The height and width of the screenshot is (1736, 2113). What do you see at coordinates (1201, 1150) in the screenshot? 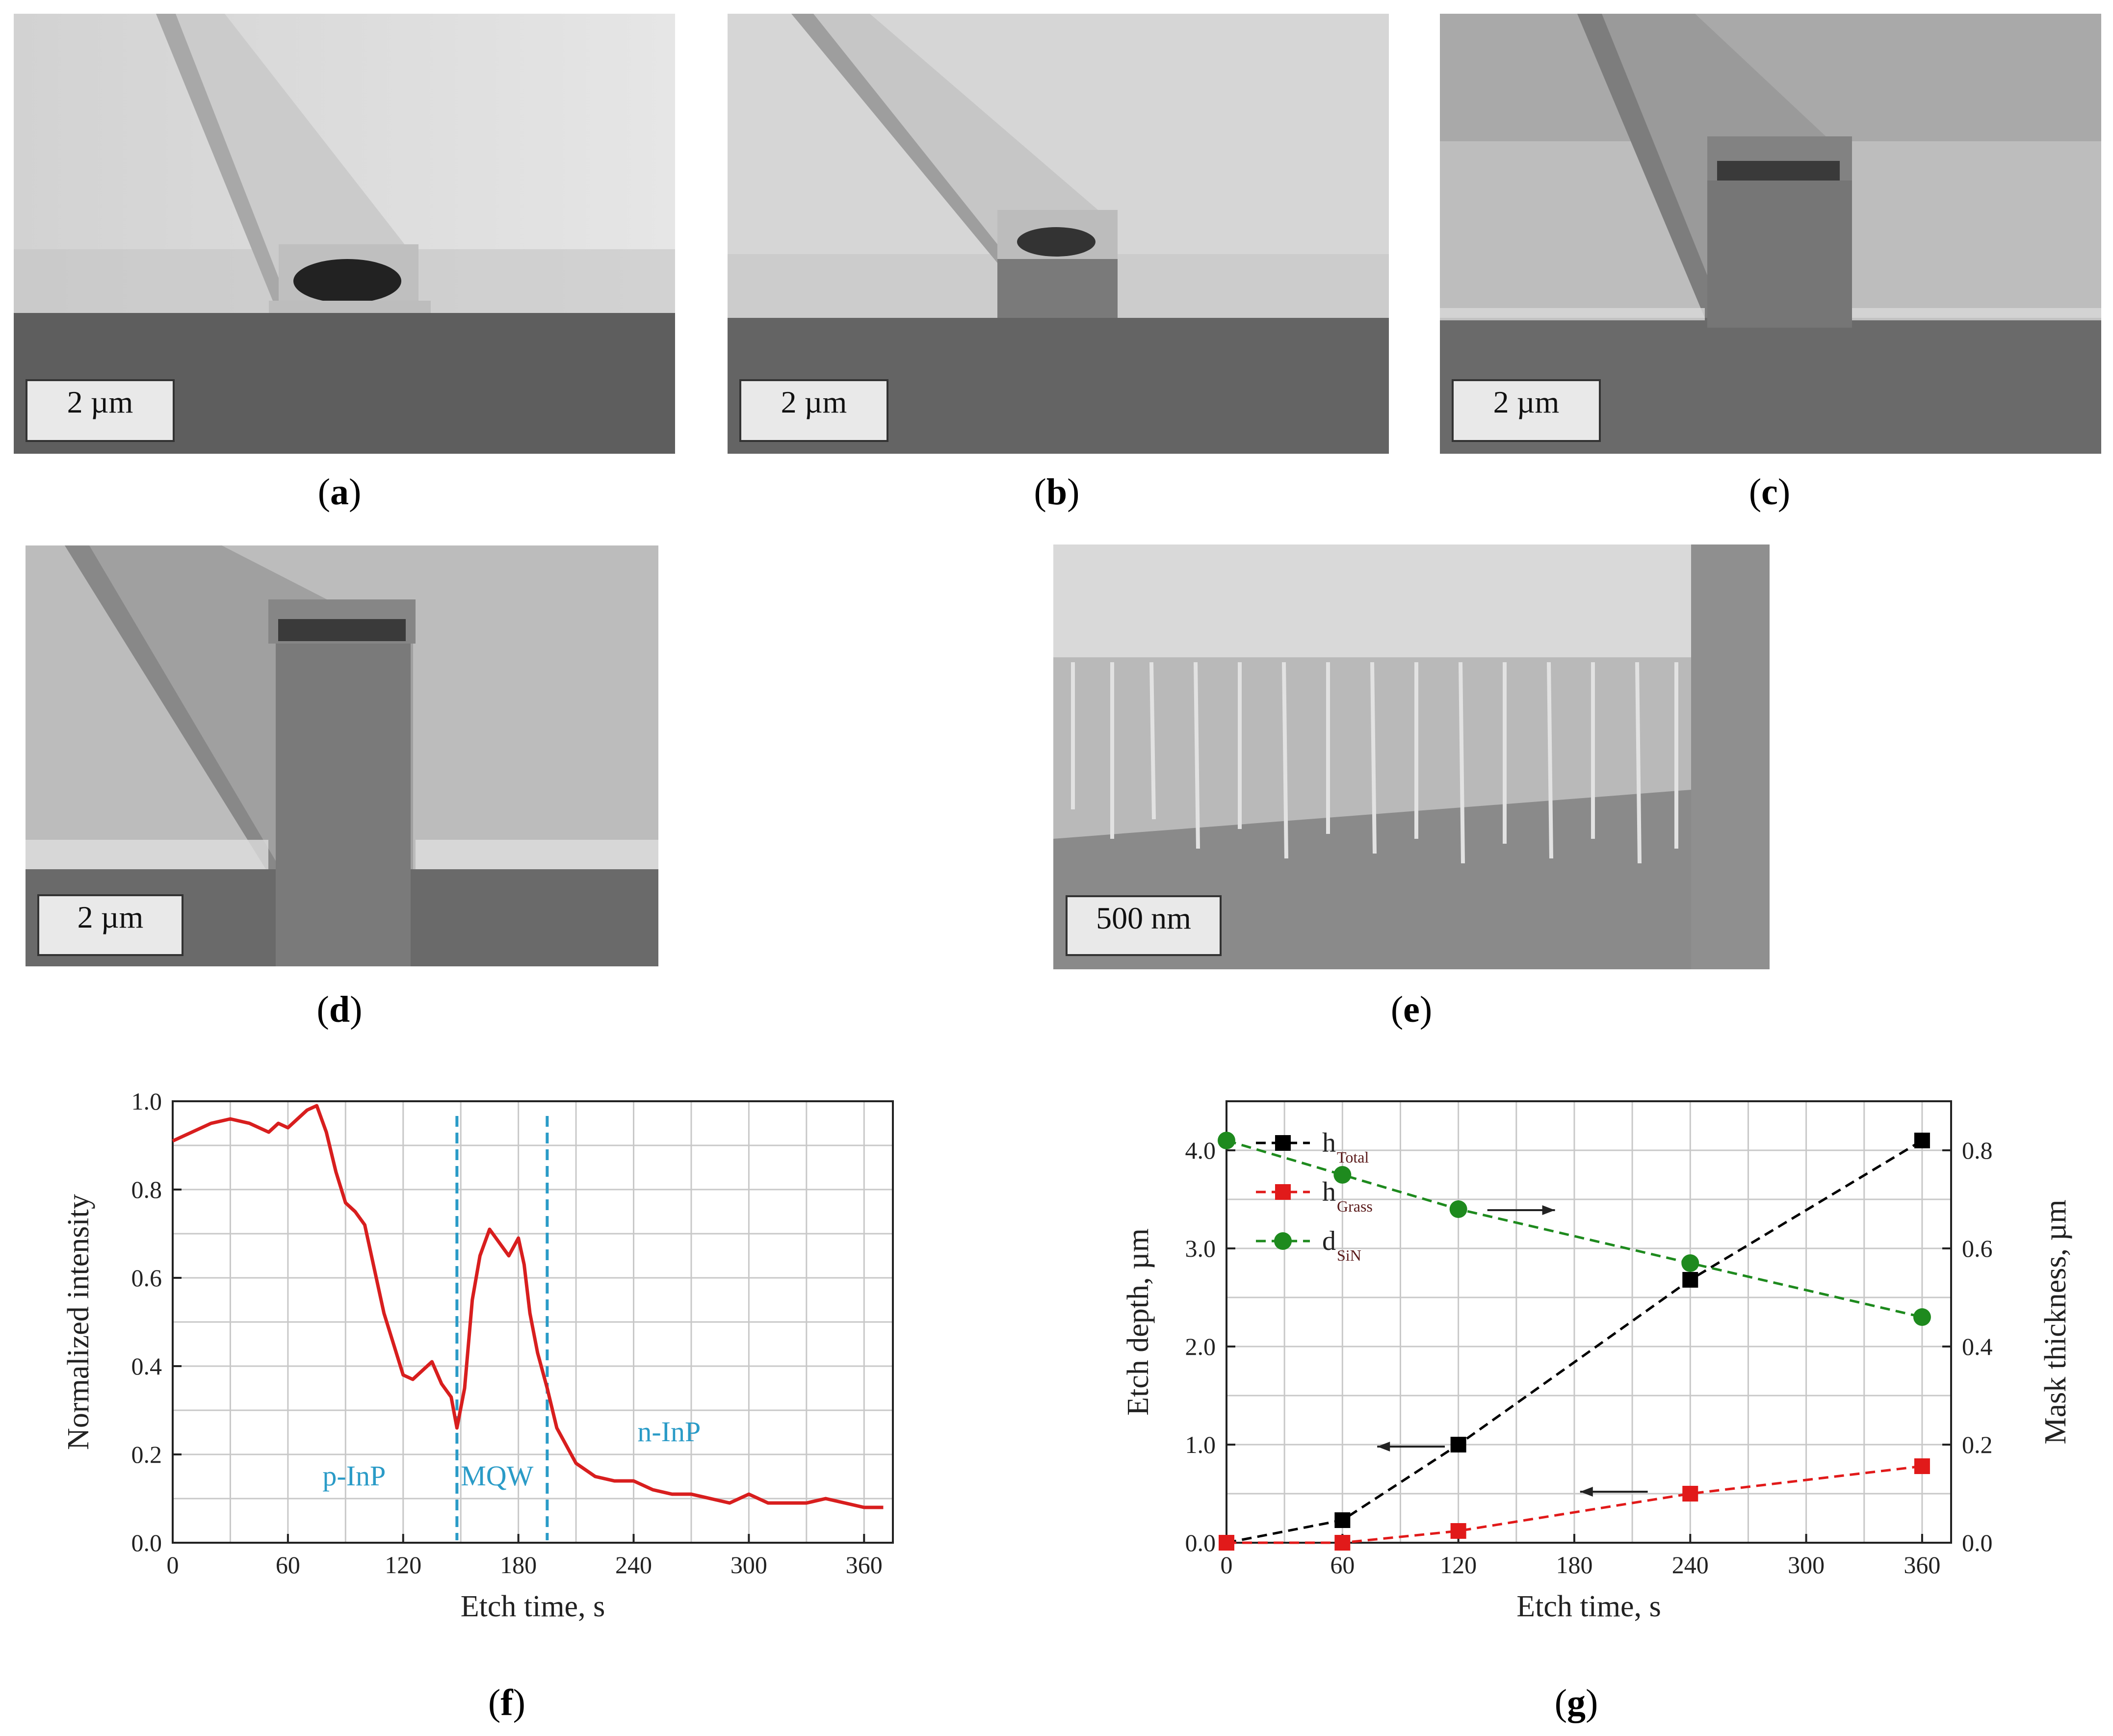
I see `y-tick-label: 4.0` at bounding box center [1201, 1150].